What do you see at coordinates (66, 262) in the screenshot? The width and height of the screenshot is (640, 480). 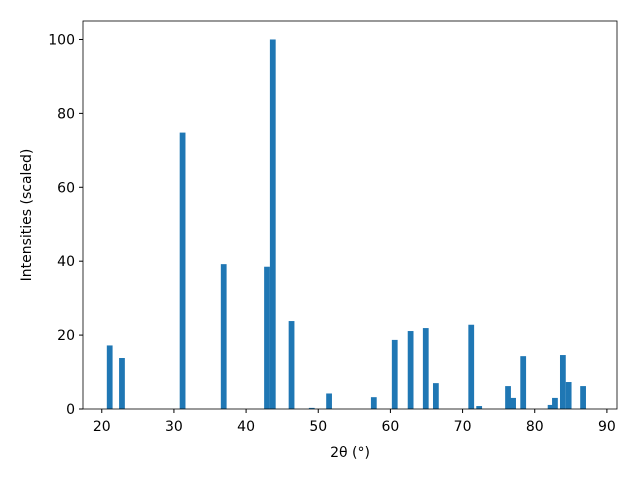 I see `y-tick-label: 40` at bounding box center [66, 262].